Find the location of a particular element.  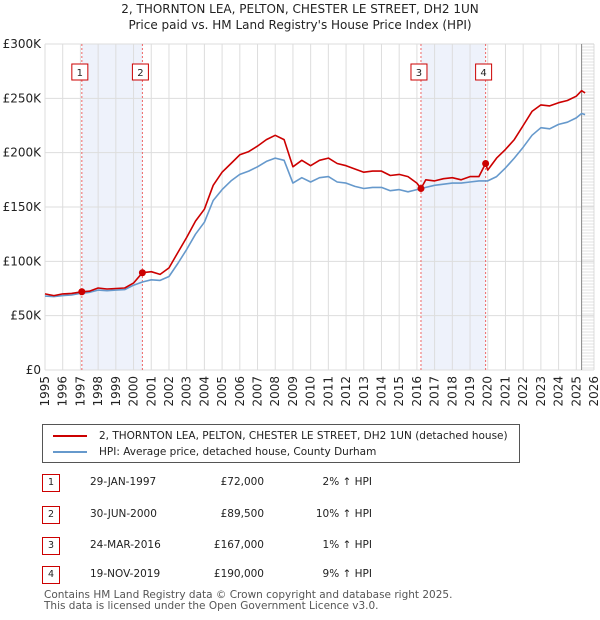

x-tick-label: 2013 is located at coordinates (364, 391).